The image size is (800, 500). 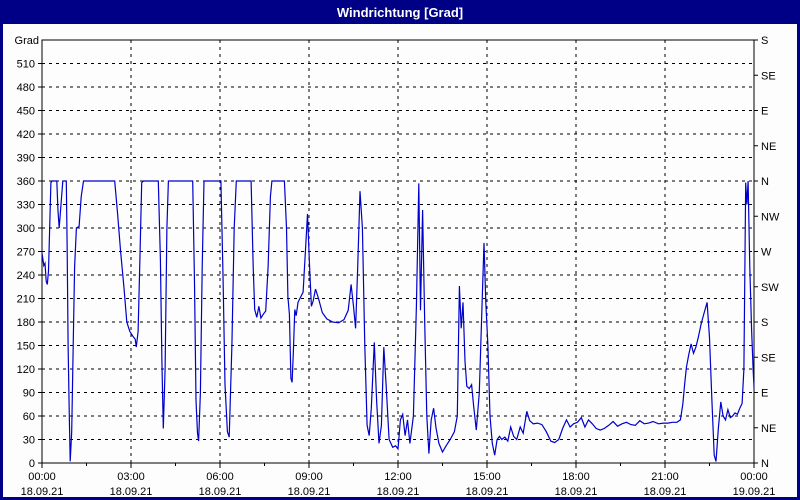 What do you see at coordinates (309, 477) in the screenshot?
I see `x-axis-time-label: 09:00` at bounding box center [309, 477].